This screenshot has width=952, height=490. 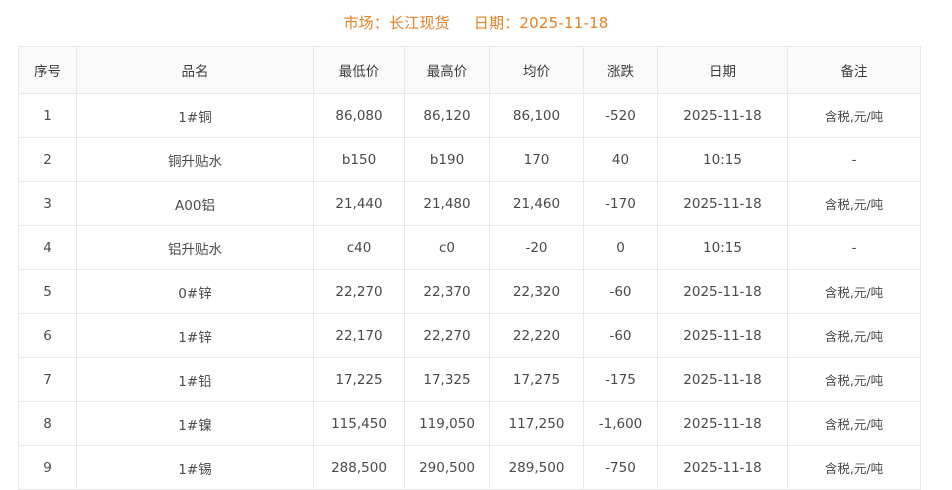 I want to click on column-header-index: 序号, so click(x=47, y=70).